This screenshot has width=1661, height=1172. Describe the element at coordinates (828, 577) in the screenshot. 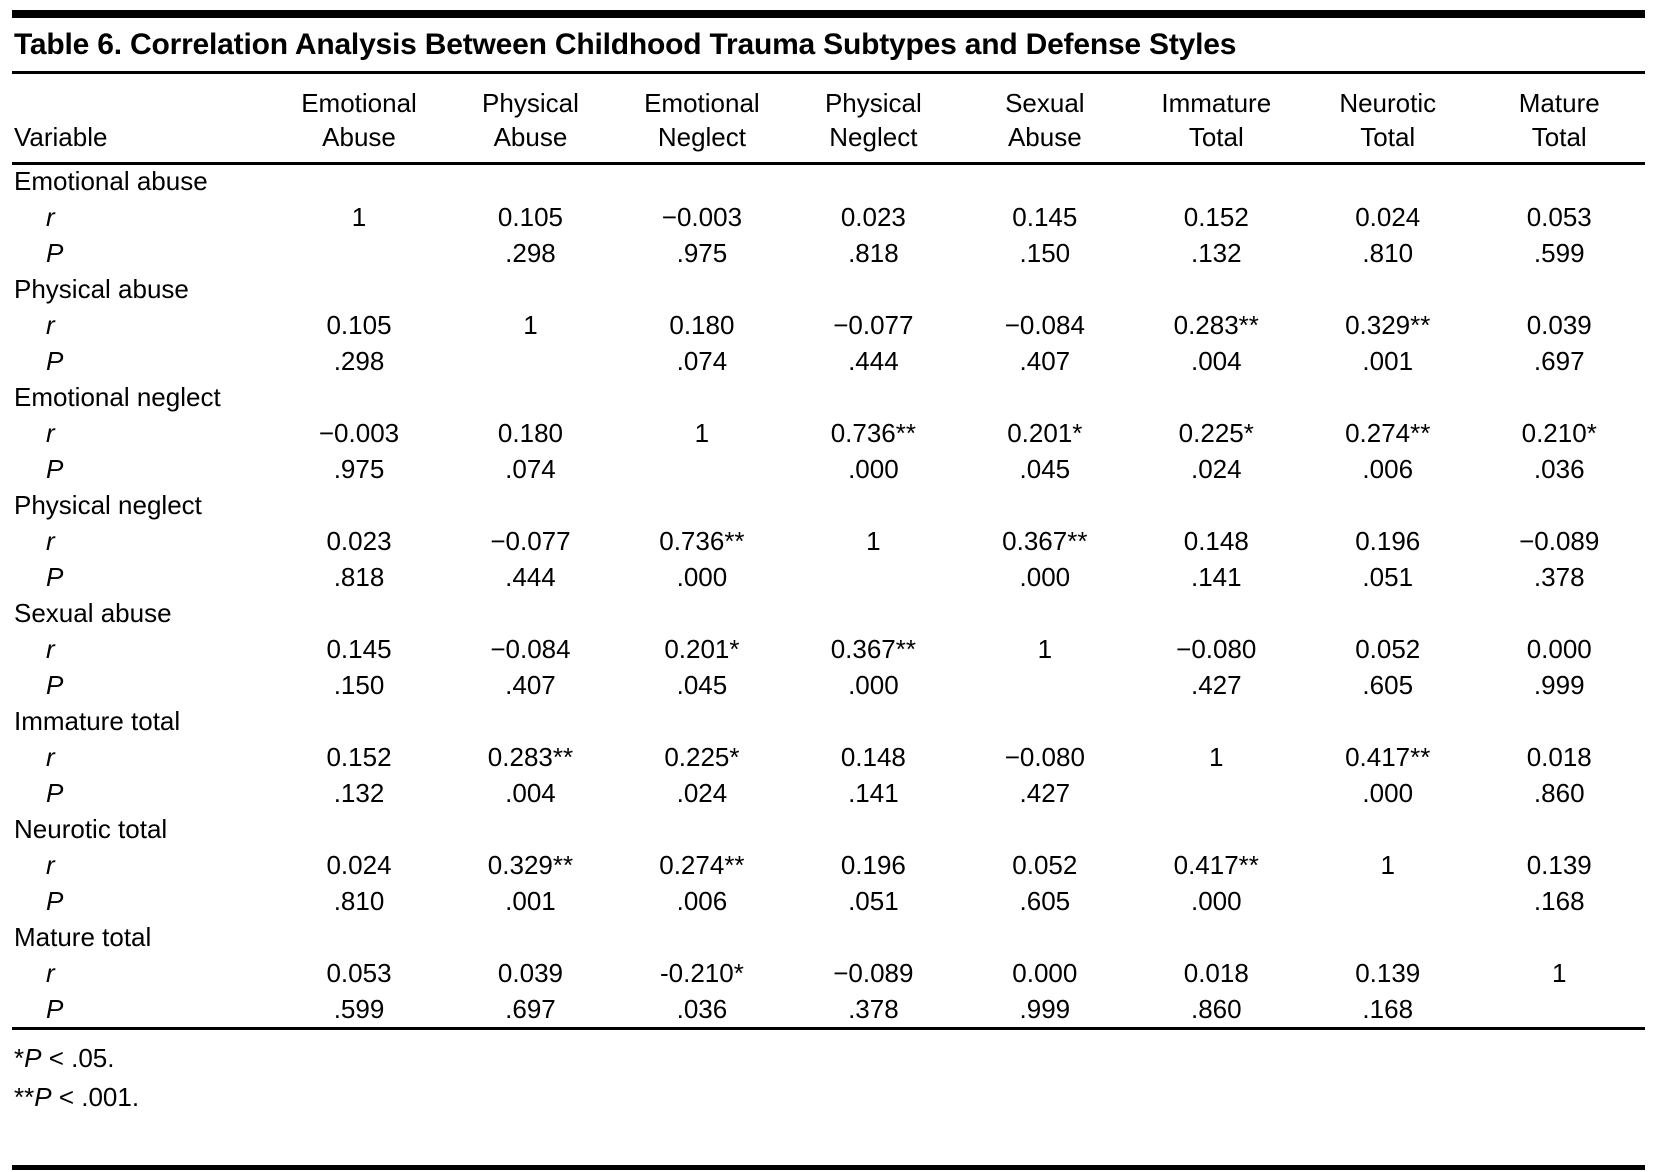

I see `p-statistic-row: P .818 .444 .000 .000 .141 .051 .378` at that location.